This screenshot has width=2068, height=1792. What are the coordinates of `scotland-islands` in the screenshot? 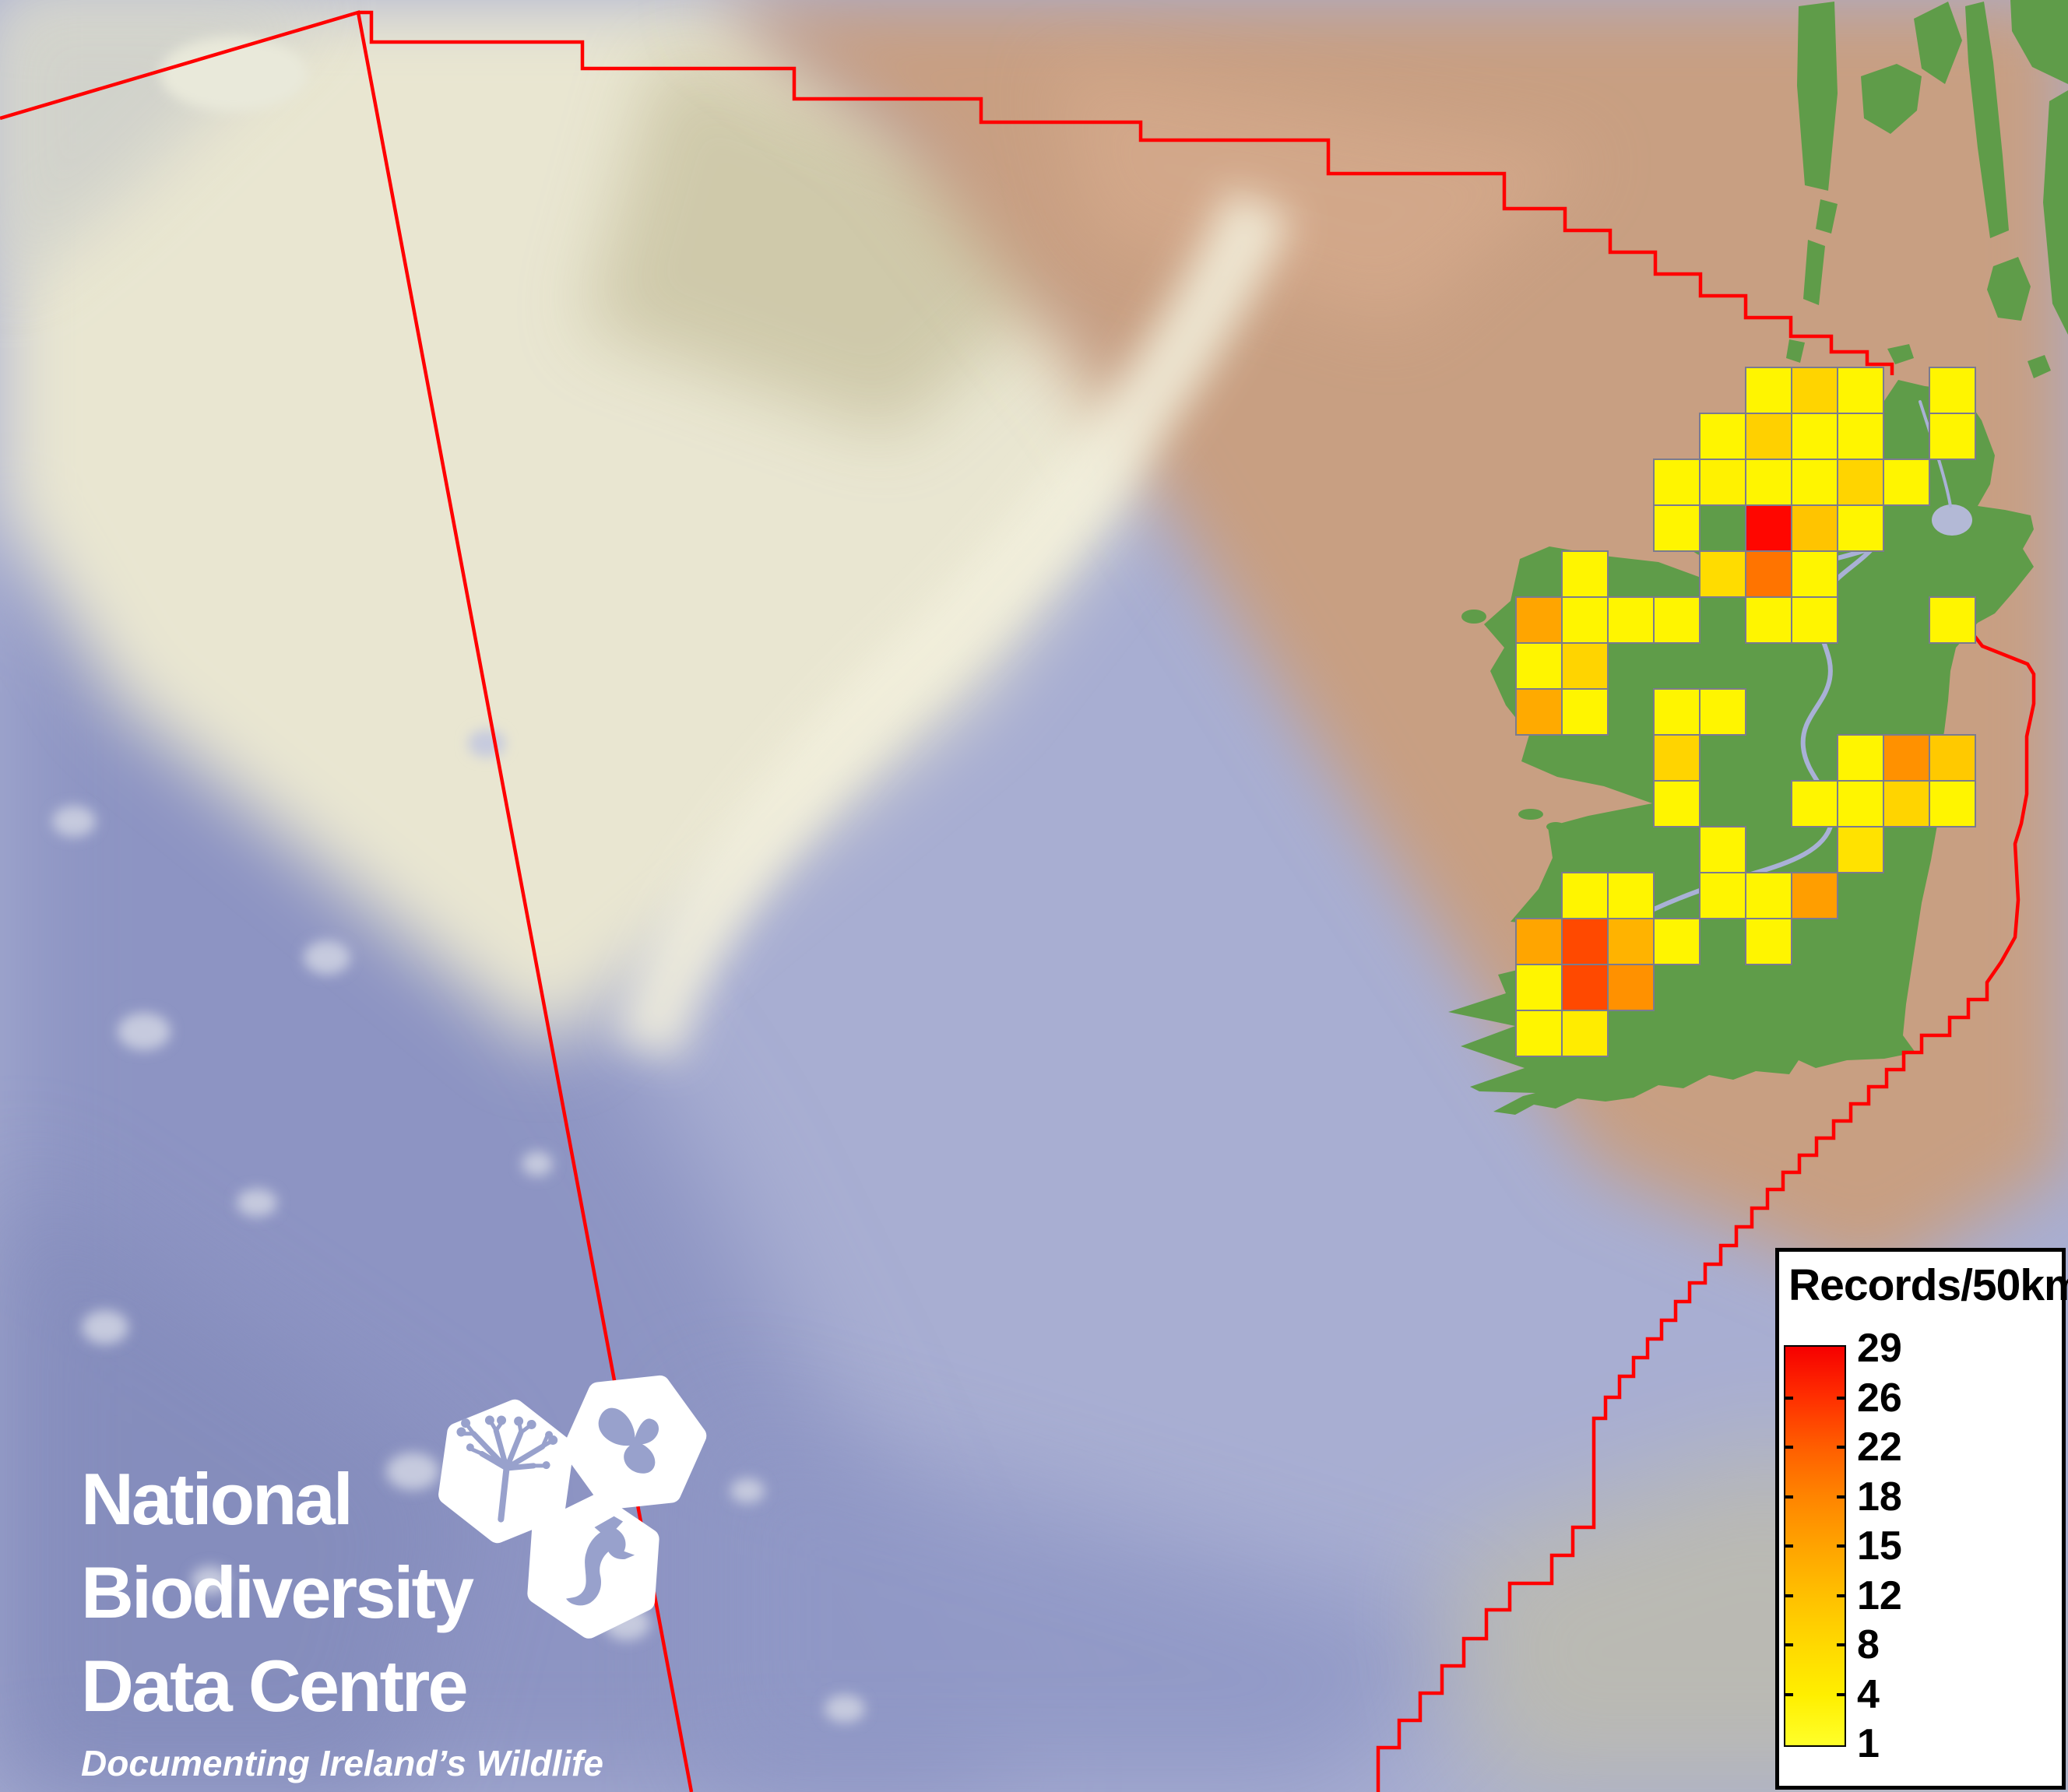 It's located at (1927, 189).